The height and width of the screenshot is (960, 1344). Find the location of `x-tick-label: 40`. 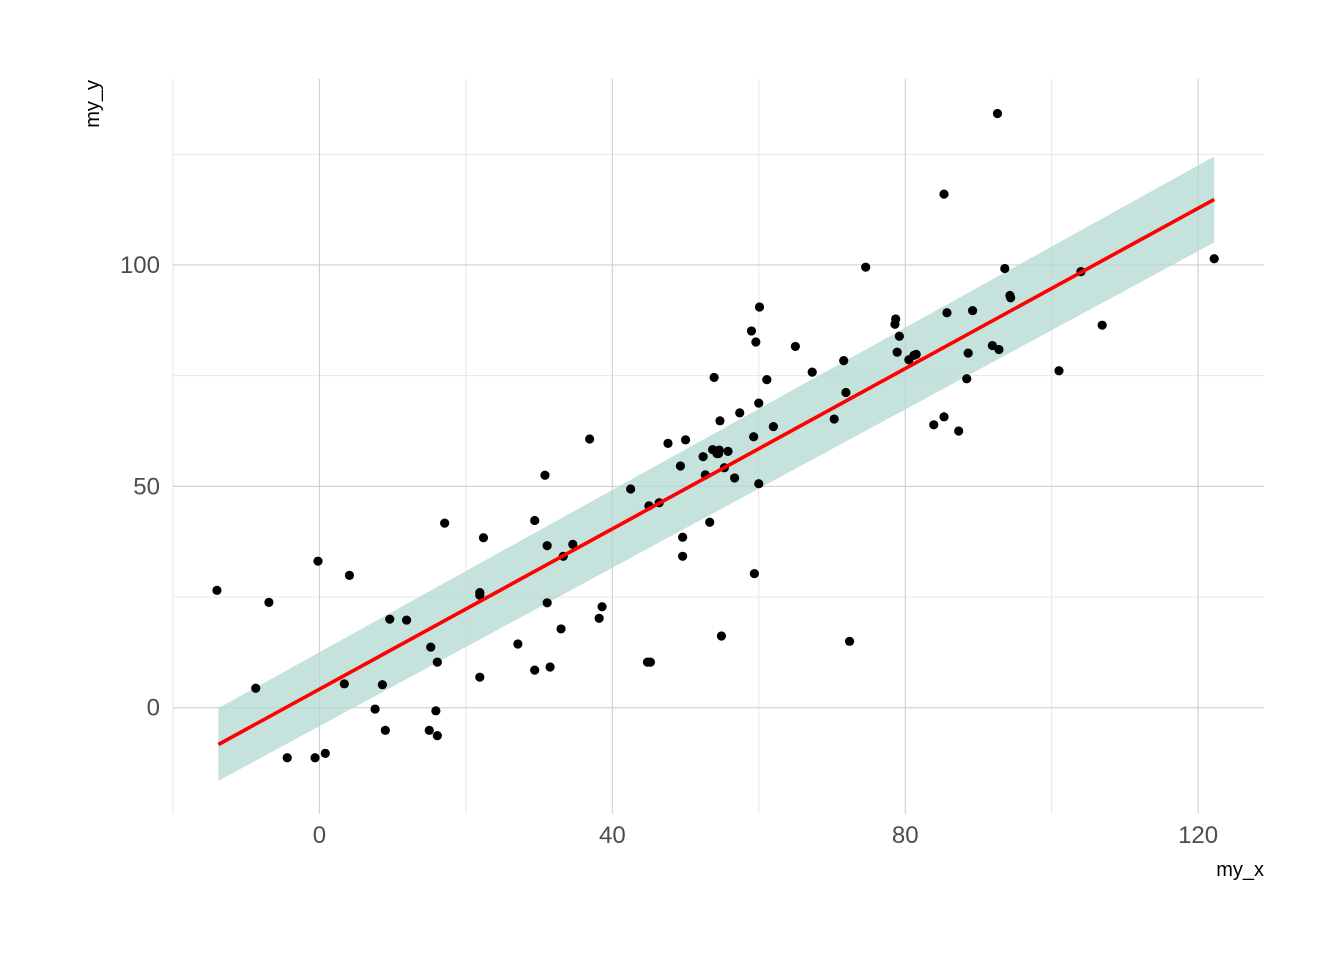

x-tick-label: 40 is located at coordinates (612, 835).